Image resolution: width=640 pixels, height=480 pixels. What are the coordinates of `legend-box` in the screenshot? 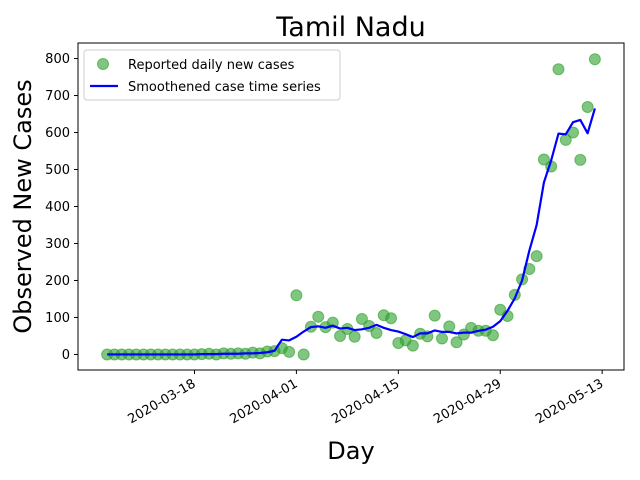 It's located at (212, 75).